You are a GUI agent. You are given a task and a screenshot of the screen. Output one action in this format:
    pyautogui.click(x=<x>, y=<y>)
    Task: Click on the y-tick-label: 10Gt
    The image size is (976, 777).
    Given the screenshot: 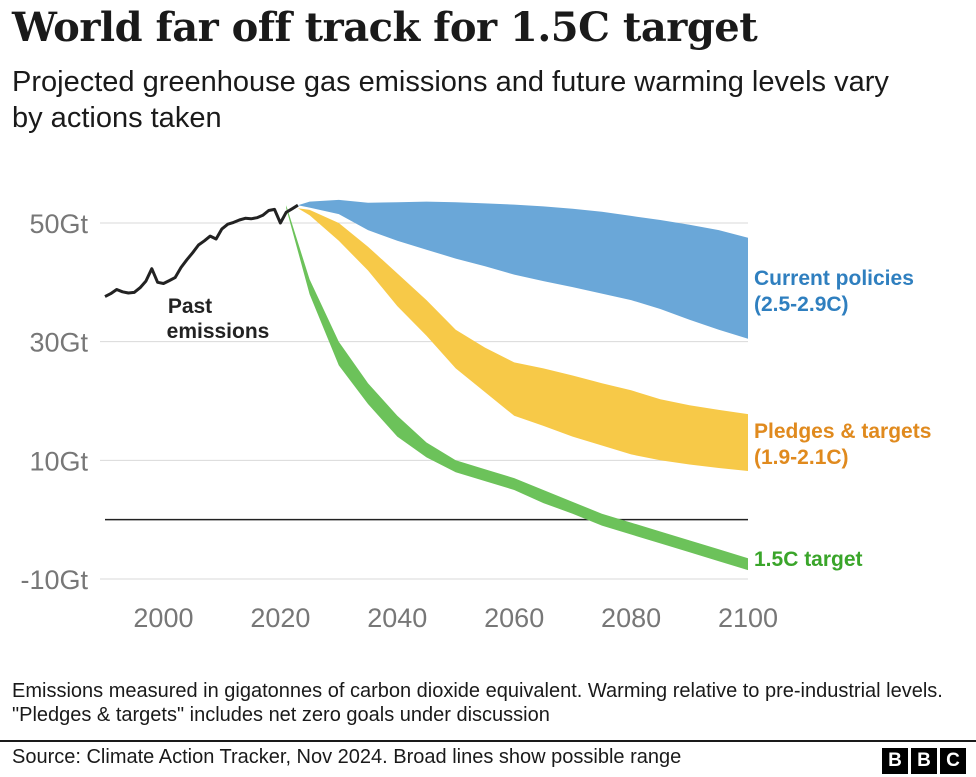 What is the action you would take?
    pyautogui.click(x=58, y=461)
    